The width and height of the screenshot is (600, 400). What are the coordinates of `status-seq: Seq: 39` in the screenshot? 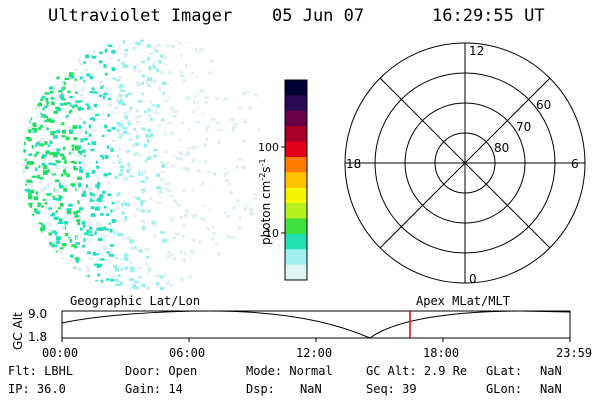 It's located at (391, 389).